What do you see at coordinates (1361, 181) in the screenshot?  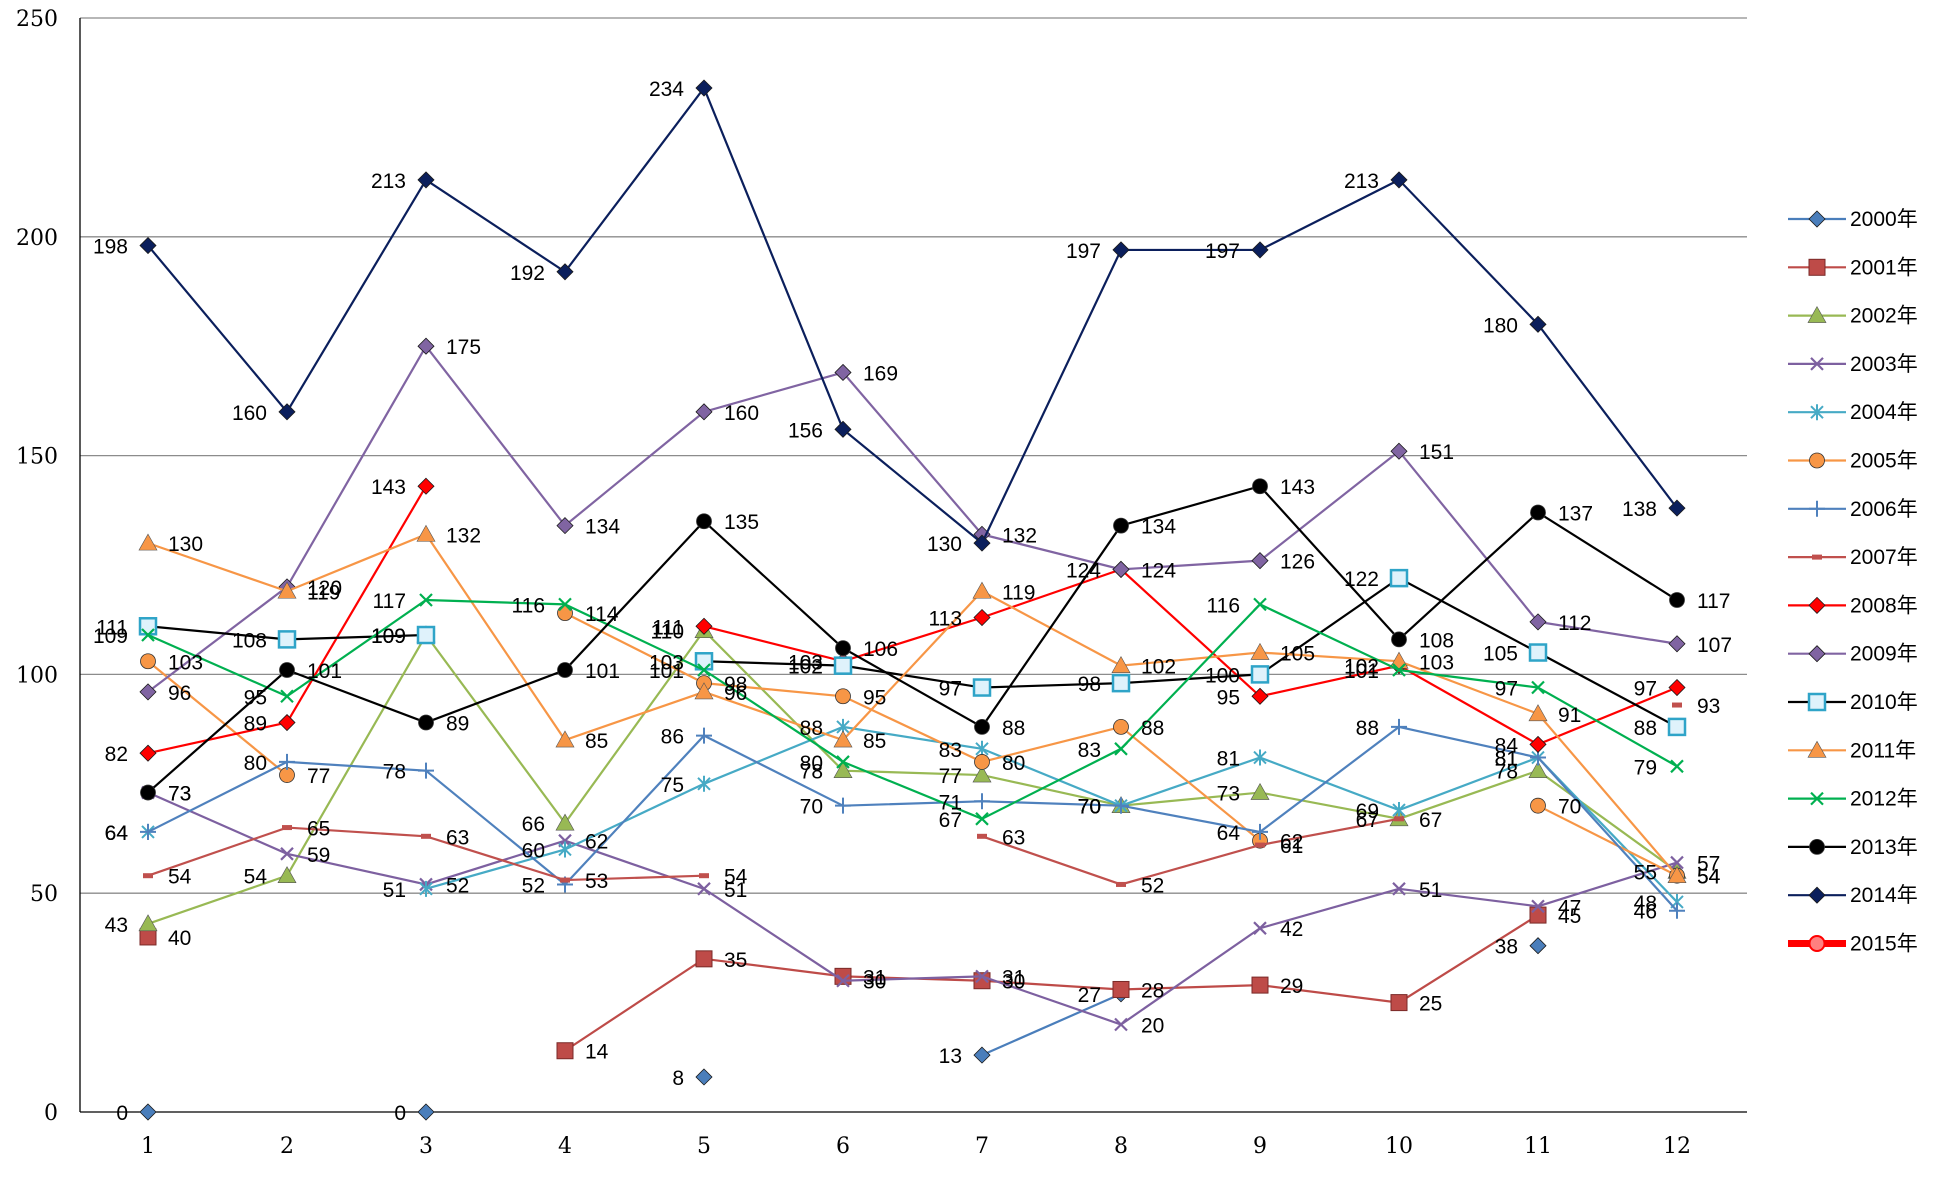 I see `data-label: 213` at bounding box center [1361, 181].